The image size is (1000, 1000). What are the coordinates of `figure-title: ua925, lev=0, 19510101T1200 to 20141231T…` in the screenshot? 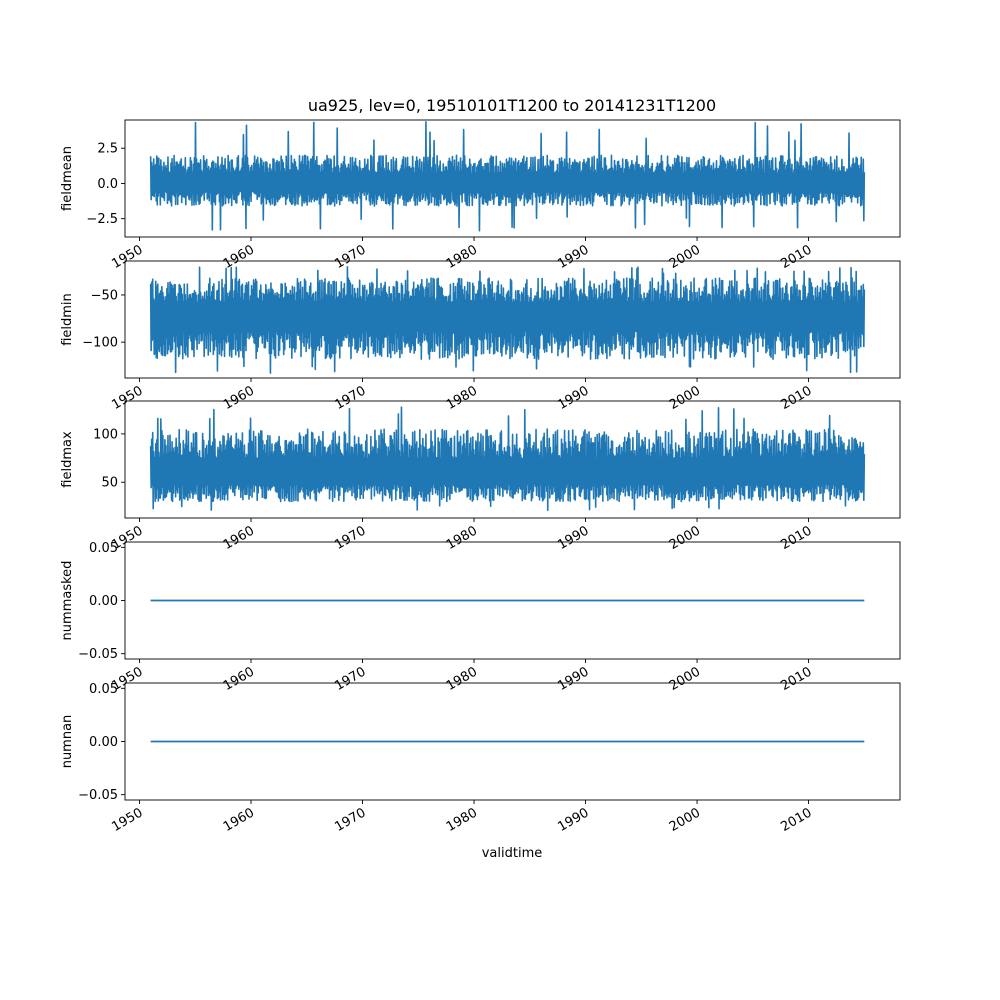 It's located at (512, 105).